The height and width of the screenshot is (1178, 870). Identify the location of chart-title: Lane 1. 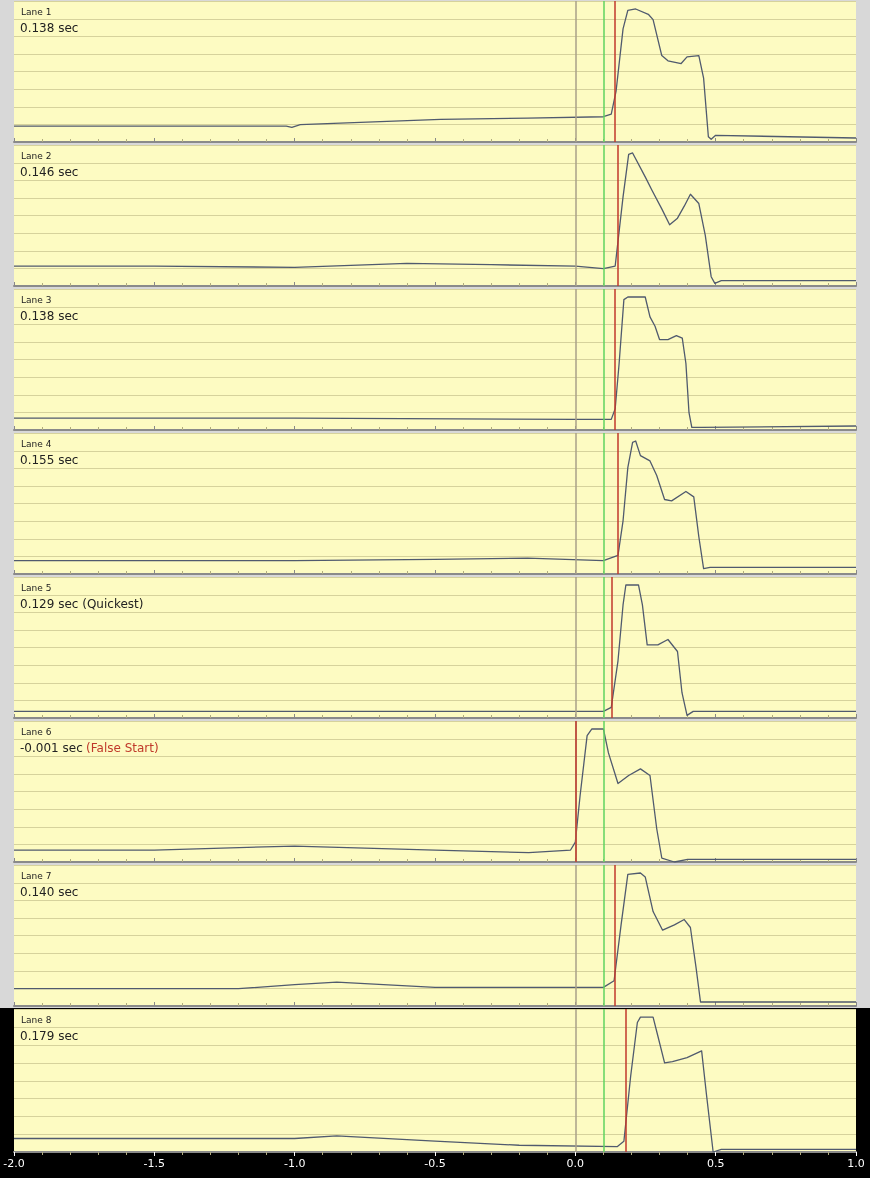
(36, 11).